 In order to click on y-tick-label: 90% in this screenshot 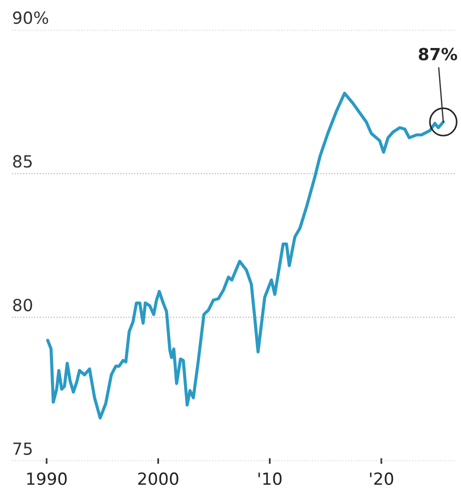, I will do `click(30, 17)`.